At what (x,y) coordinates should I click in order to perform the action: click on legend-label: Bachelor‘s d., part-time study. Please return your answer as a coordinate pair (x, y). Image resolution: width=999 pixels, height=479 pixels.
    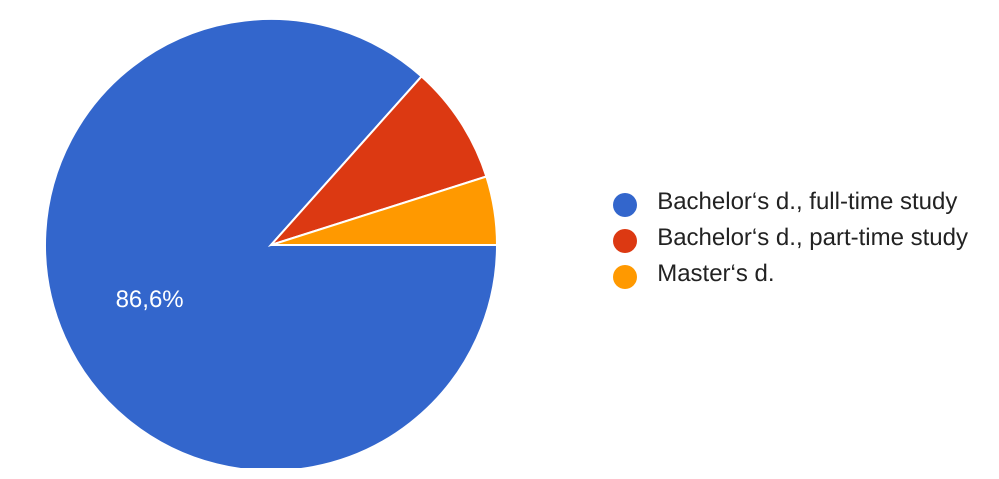
    Looking at the image, I should click on (812, 237).